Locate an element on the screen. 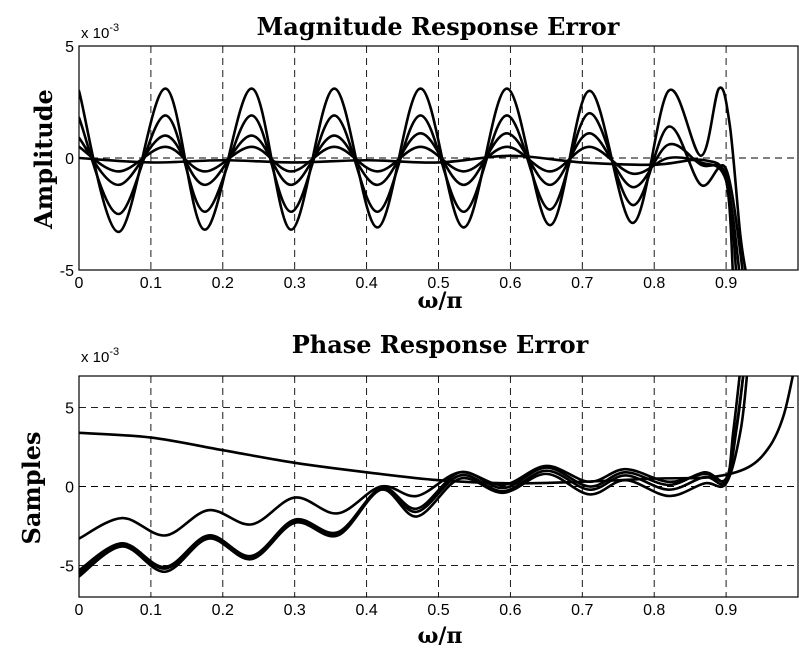 The image size is (799, 650). phase-y-tick-label: 5 is located at coordinates (69, 409).